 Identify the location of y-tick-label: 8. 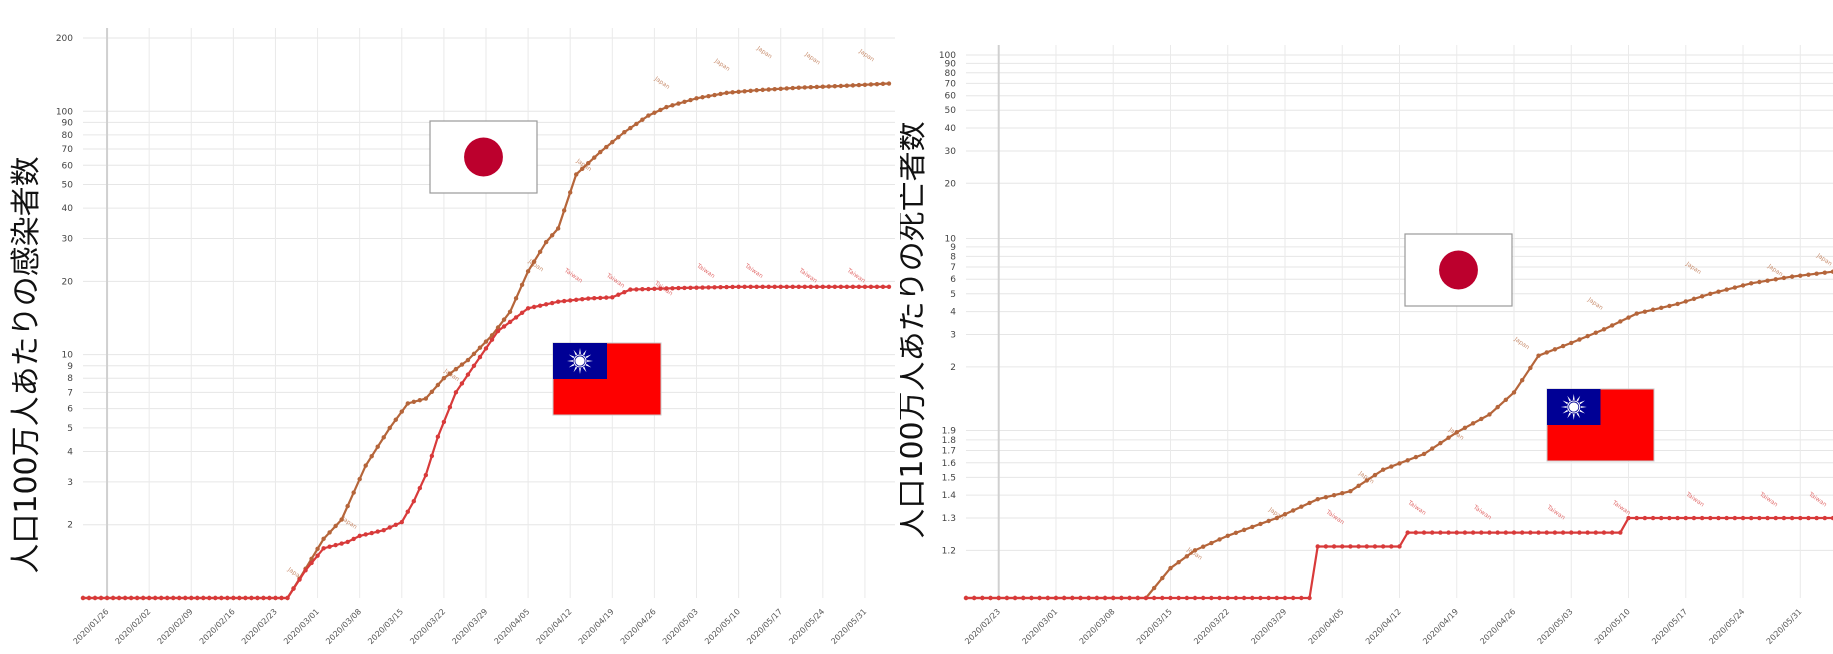
(70, 379).